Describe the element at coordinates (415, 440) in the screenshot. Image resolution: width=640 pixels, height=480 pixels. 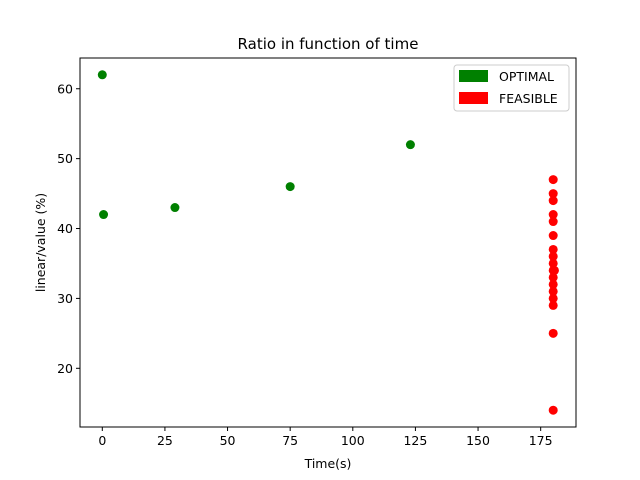
I see `x-tick-label: 125` at that location.